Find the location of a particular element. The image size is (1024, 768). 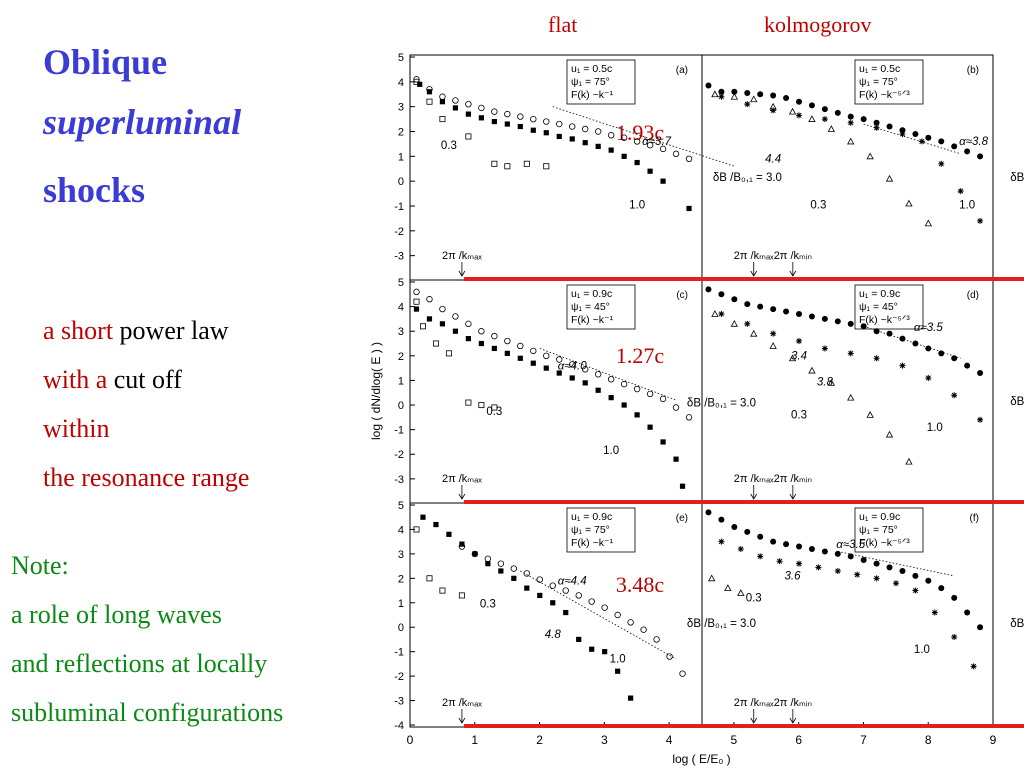

panel-label: (f) is located at coordinates (974, 518).